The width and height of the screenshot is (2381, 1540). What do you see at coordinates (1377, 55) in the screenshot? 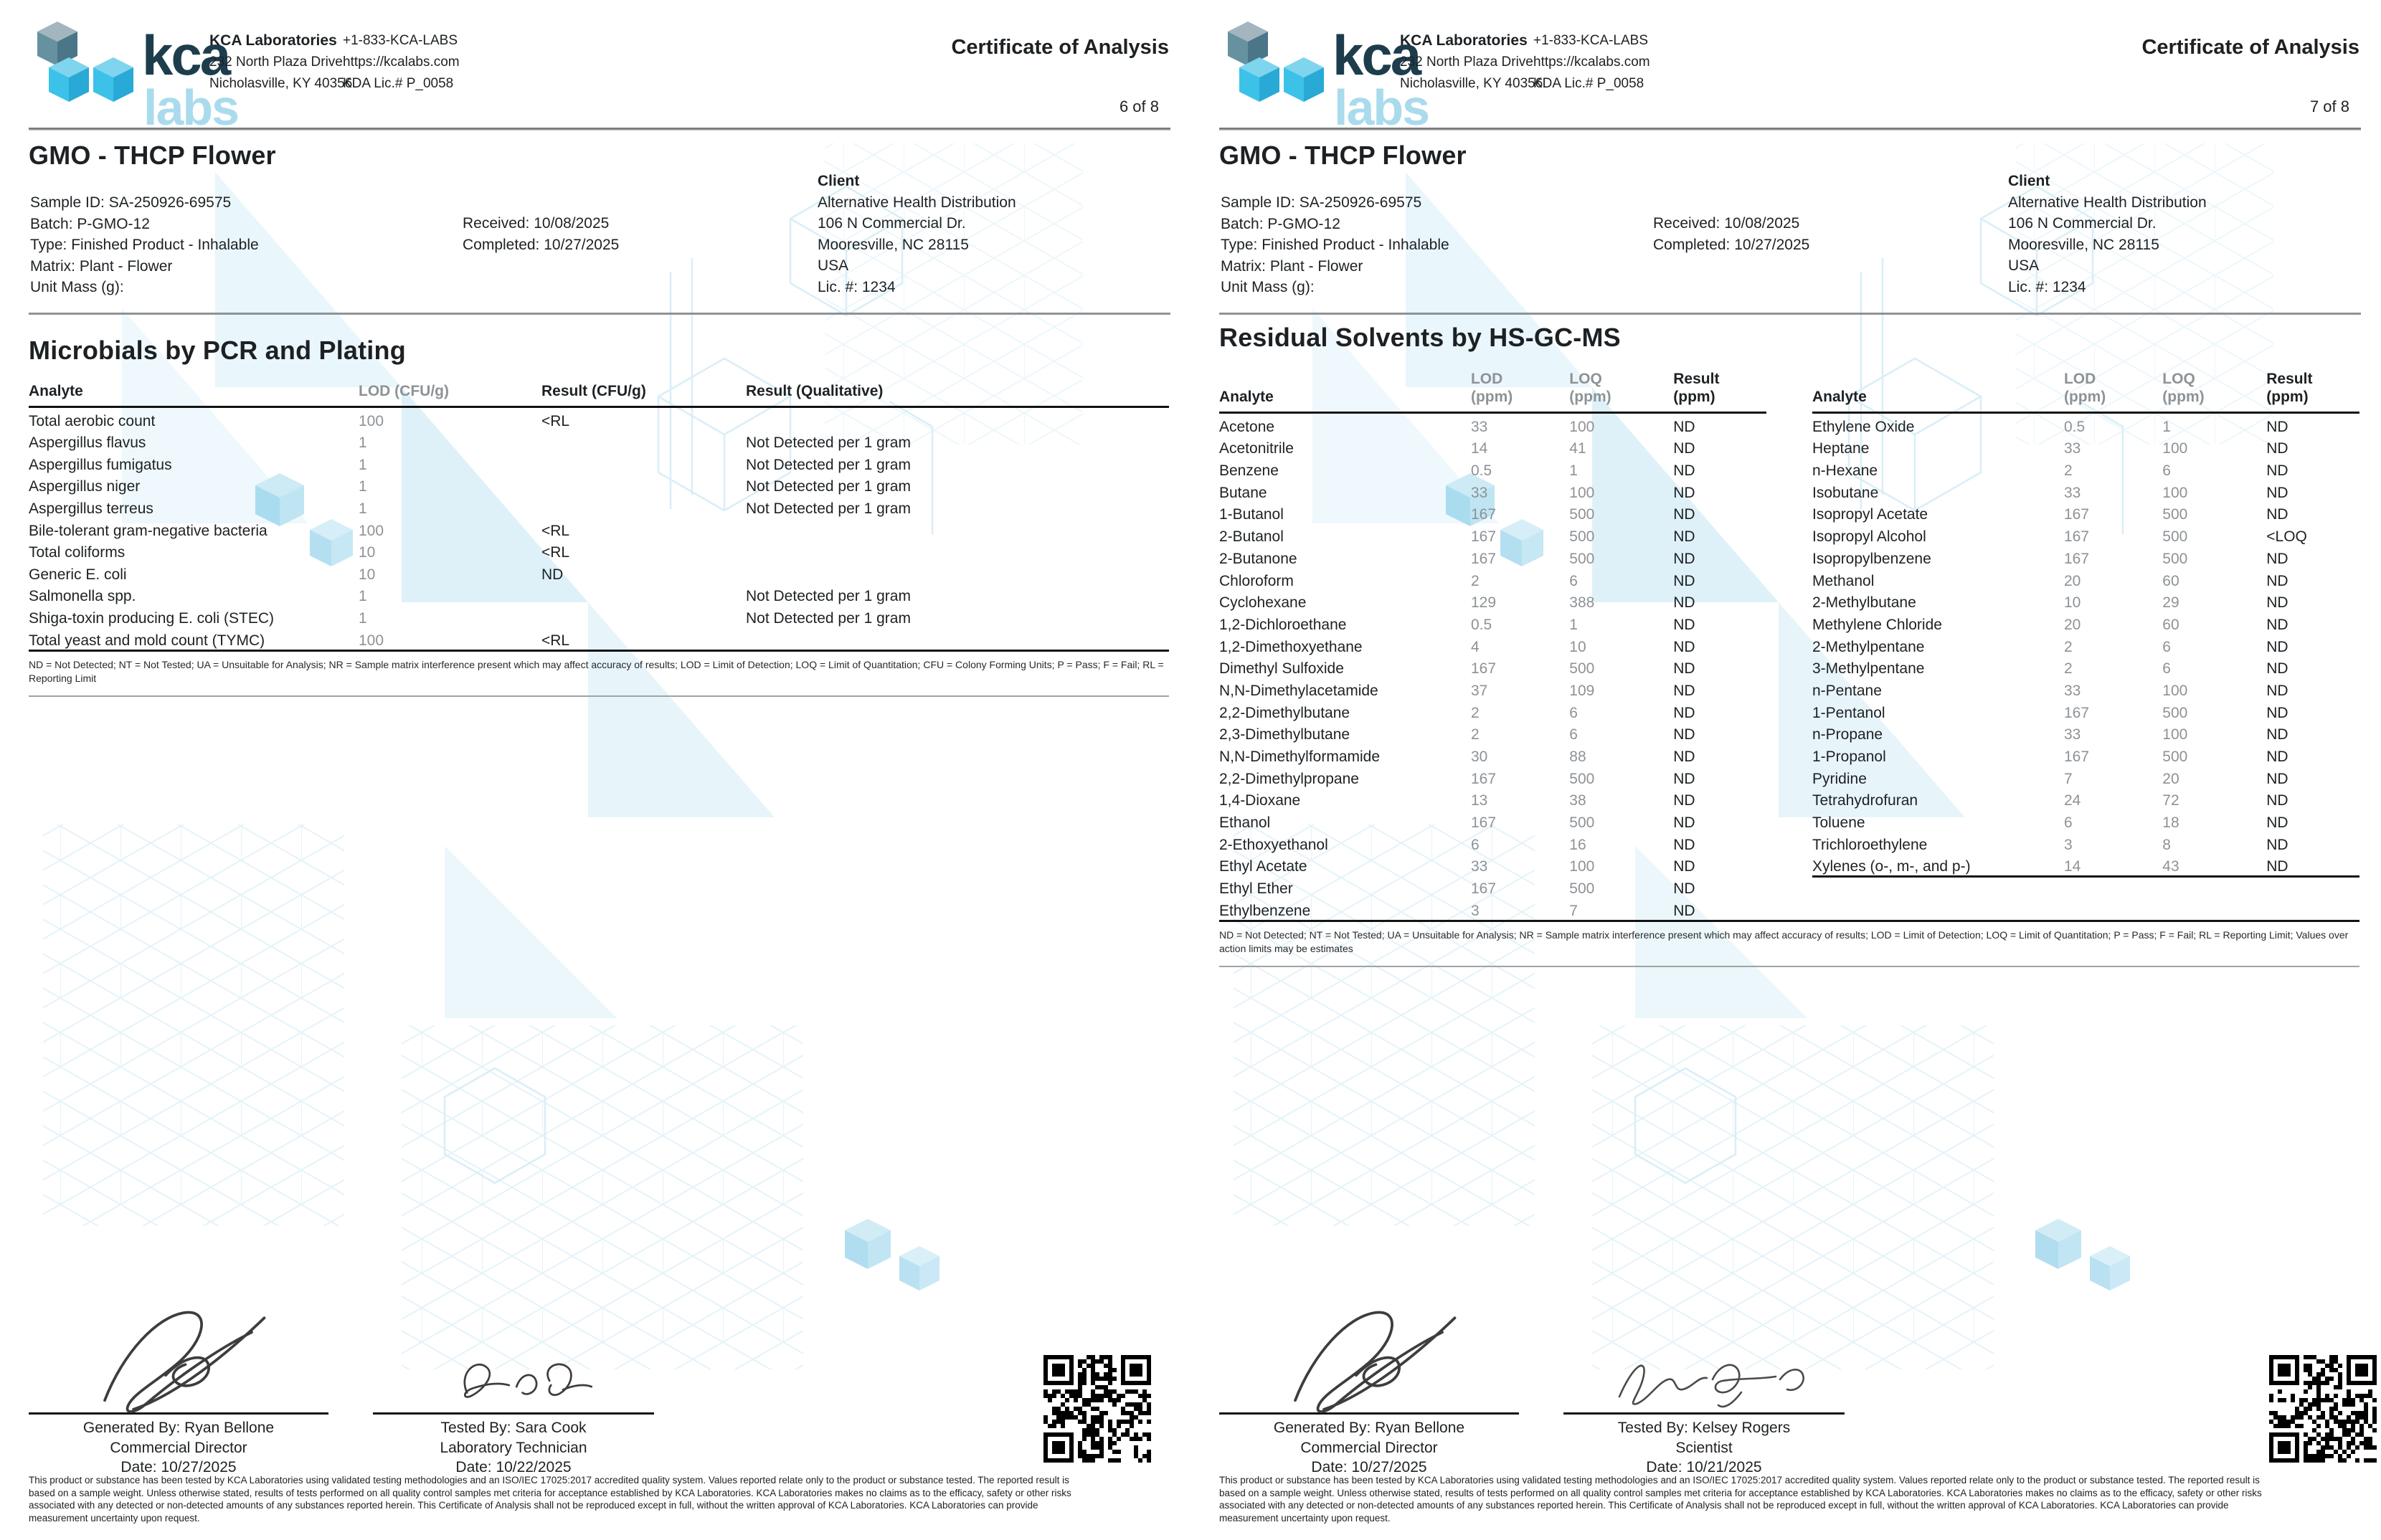
I see `logo-word-kca: kca` at bounding box center [1377, 55].